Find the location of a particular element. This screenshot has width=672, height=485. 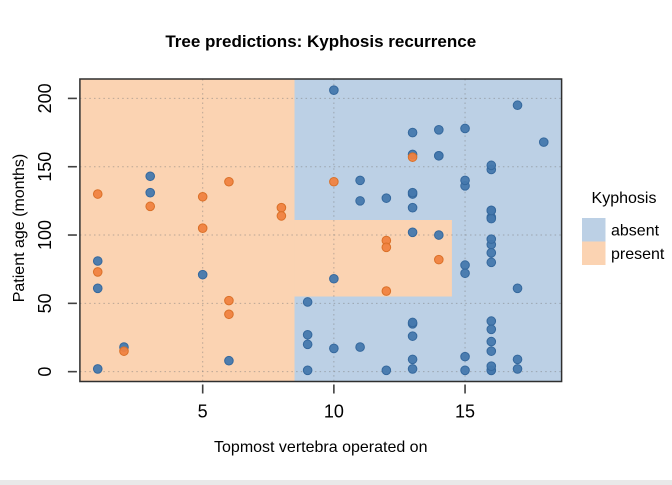

legend-title: Kyphosis is located at coordinates (624, 198).